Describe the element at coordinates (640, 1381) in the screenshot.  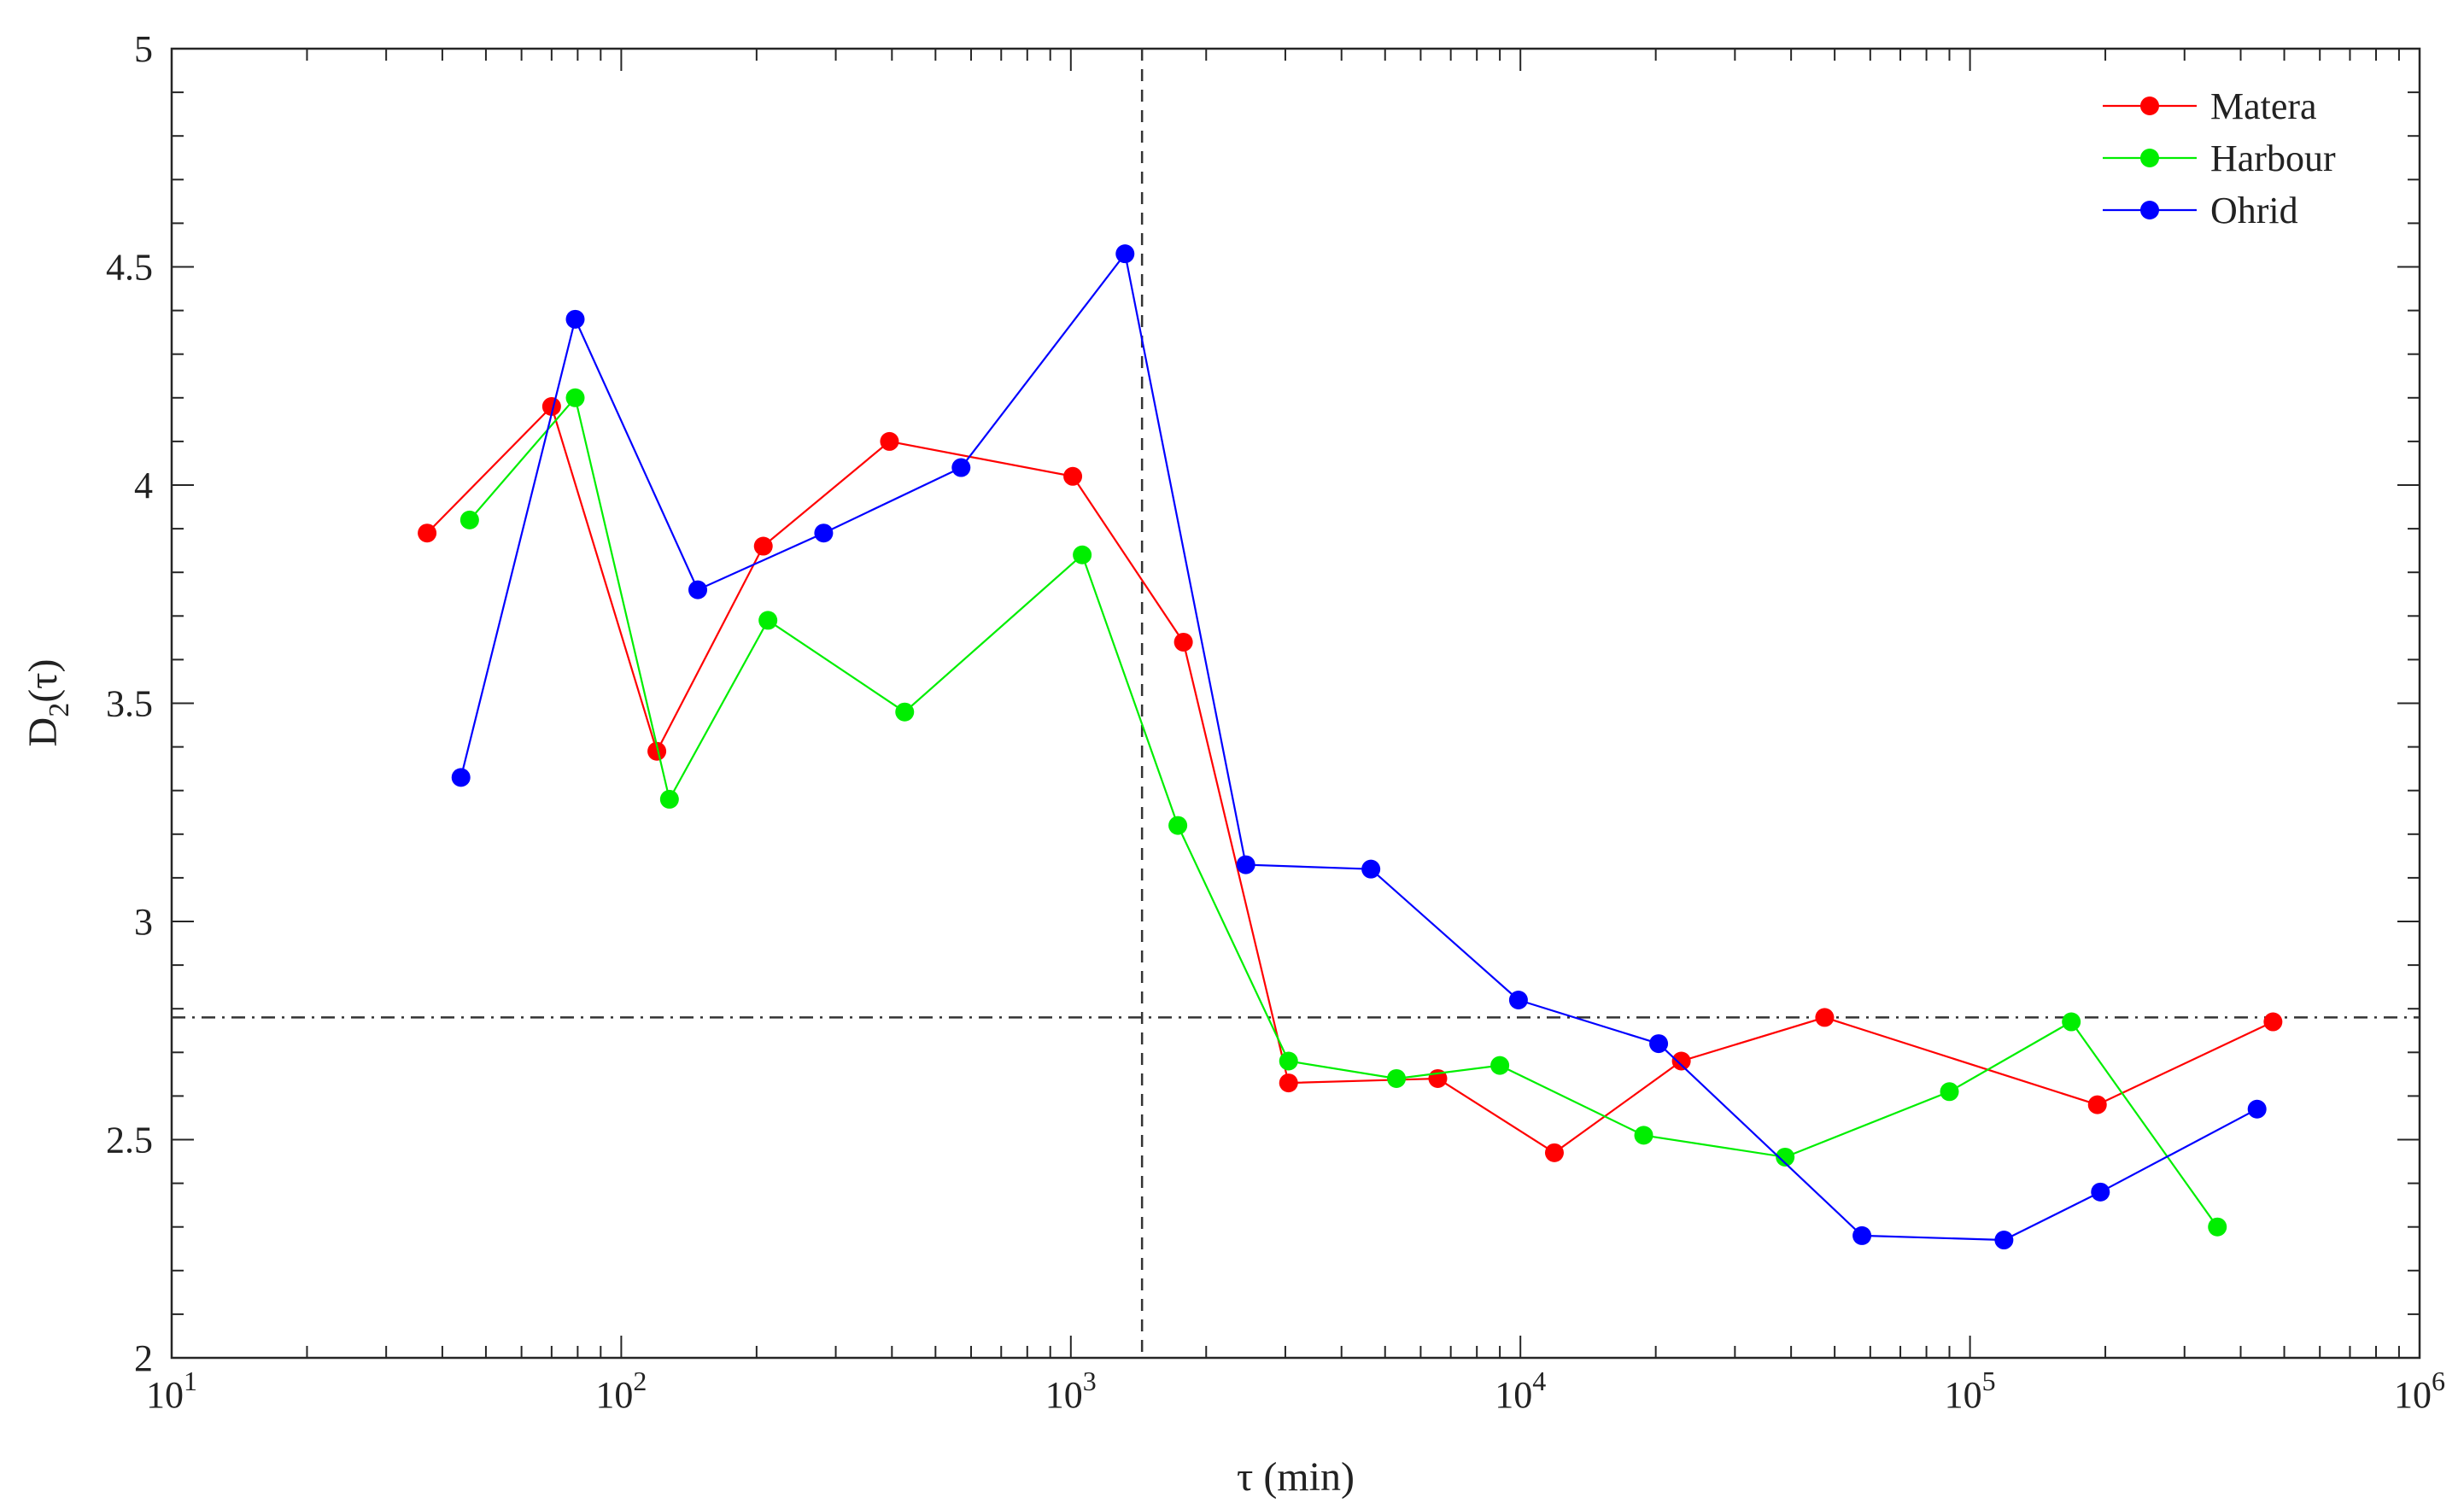
I see `x-tick-label-exponent: 2` at that location.